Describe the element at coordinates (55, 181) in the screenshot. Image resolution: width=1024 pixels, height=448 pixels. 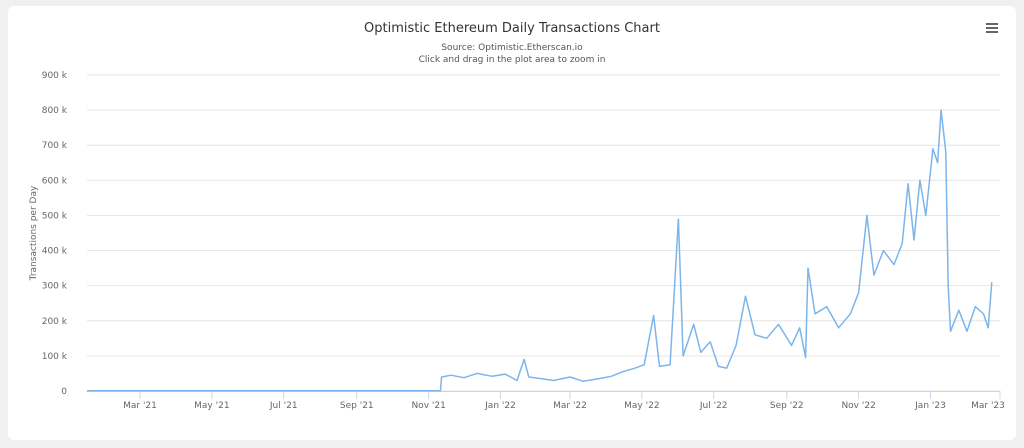
I see `y-tick-label: 600 k` at that location.